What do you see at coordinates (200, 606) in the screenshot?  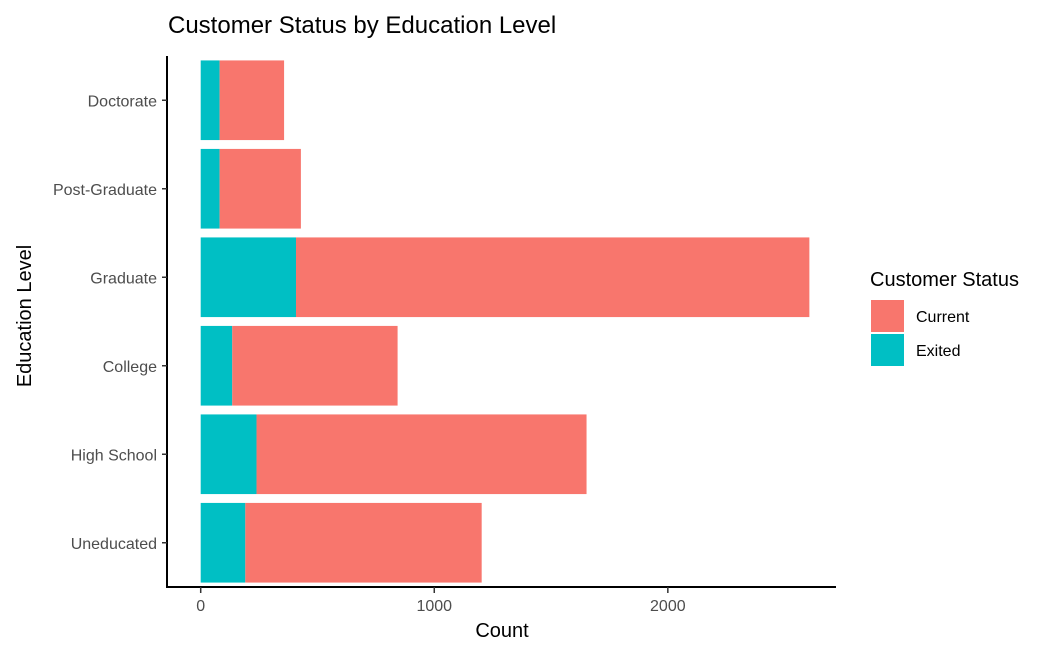 I see `x-tick-label: 0` at bounding box center [200, 606].